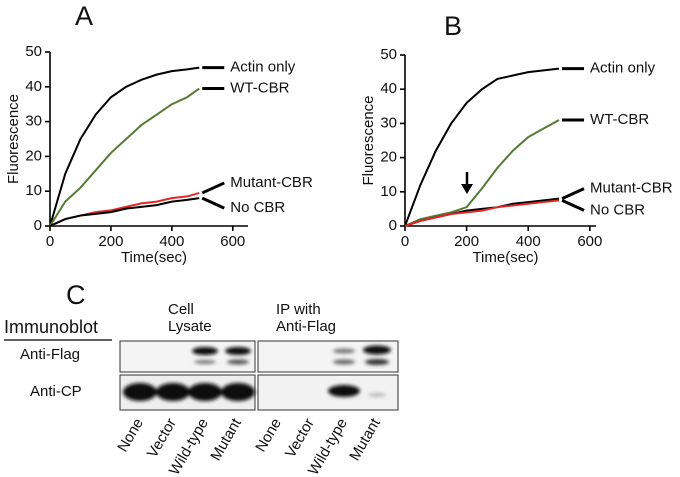  I want to click on panel-label: B, so click(453, 26).